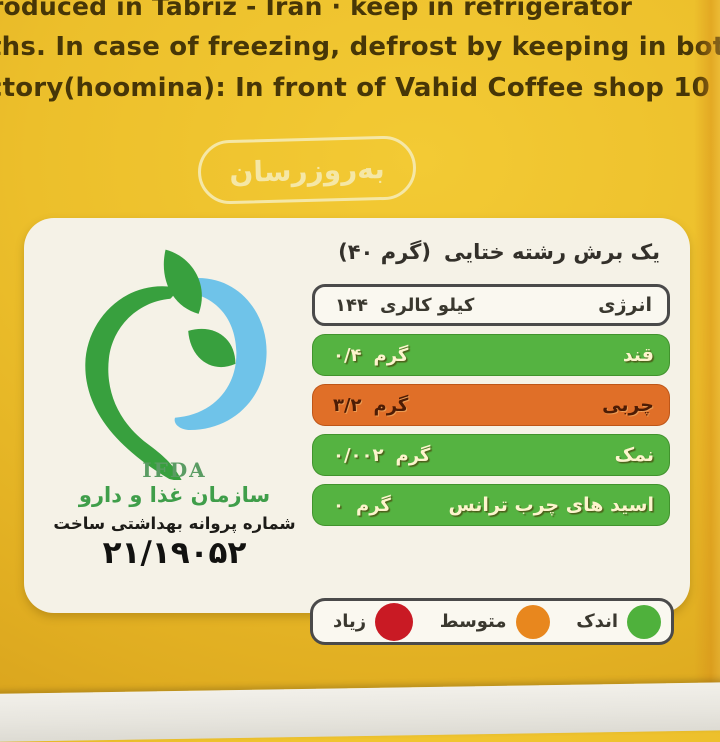 This screenshot has height=742, width=720. I want to click on legend-item-medium: متوسط, so click(494, 621).